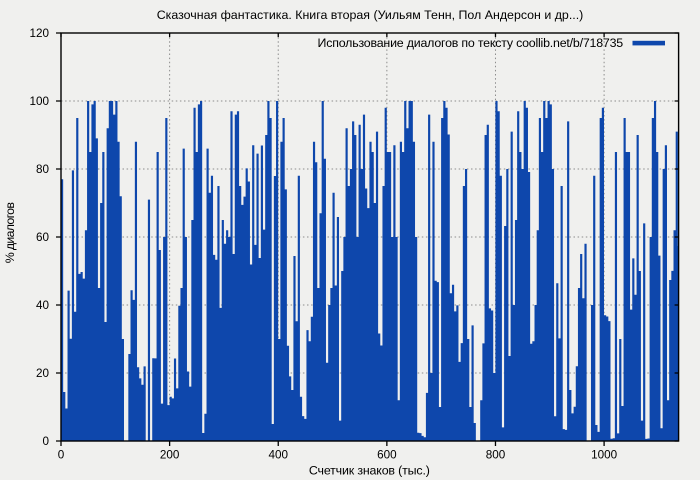 Image resolution: width=700 pixels, height=480 pixels. What do you see at coordinates (278, 455) in the screenshot?
I see `svg-text: 400` at bounding box center [278, 455].